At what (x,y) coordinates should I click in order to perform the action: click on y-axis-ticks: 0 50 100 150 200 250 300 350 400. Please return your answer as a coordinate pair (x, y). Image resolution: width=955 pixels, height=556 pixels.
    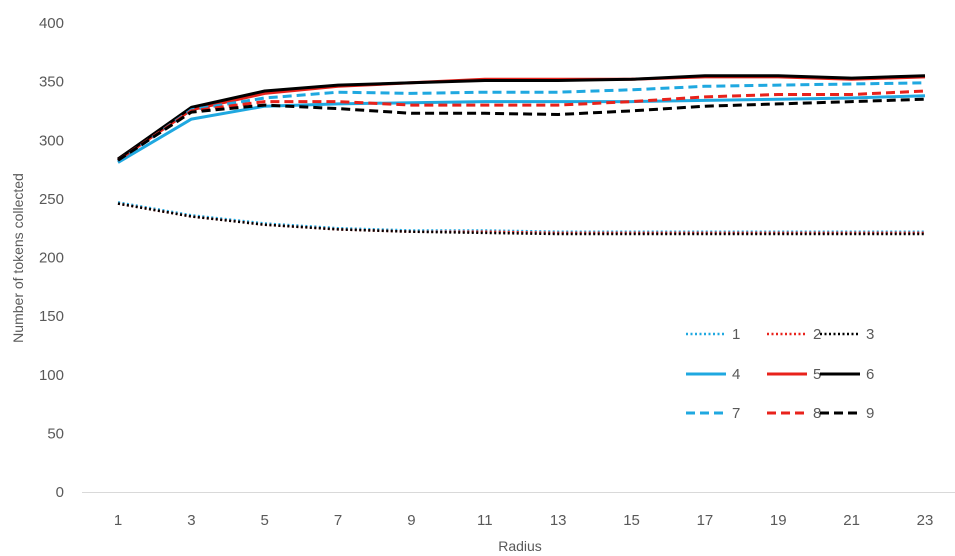
    Looking at the image, I should click on (51, 258).